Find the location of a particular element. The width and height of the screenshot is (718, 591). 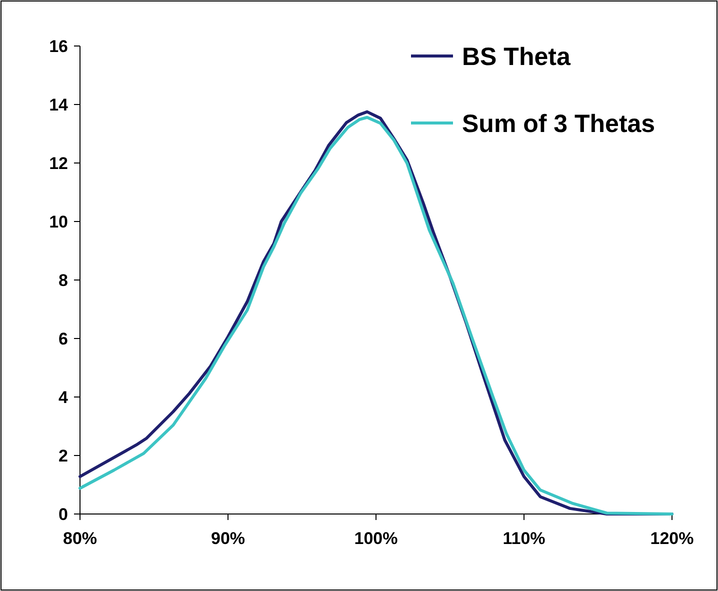

x-tick-label: 110% is located at coordinates (524, 538).